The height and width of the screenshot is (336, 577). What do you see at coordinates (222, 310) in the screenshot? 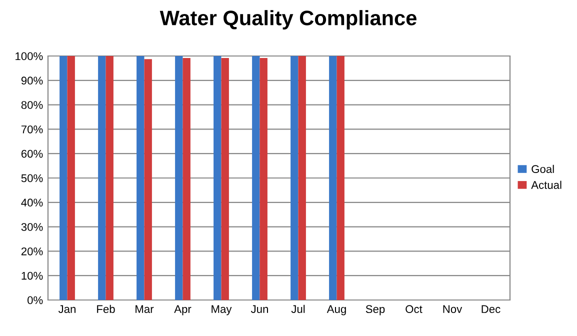
I see `x-tick-label: May` at bounding box center [222, 310].